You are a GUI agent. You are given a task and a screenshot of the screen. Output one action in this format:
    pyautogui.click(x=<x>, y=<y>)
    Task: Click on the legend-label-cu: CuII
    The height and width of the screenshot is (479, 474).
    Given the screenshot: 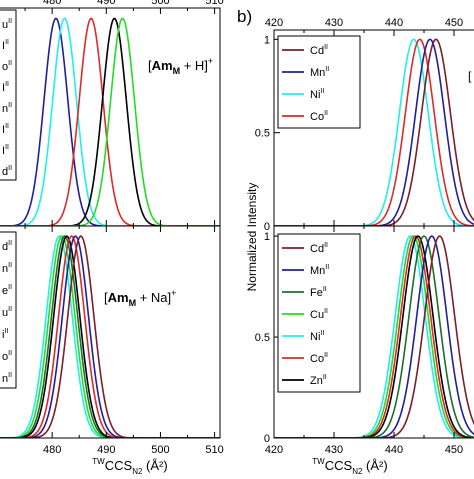 What is the action you would take?
    pyautogui.click(x=319, y=314)
    